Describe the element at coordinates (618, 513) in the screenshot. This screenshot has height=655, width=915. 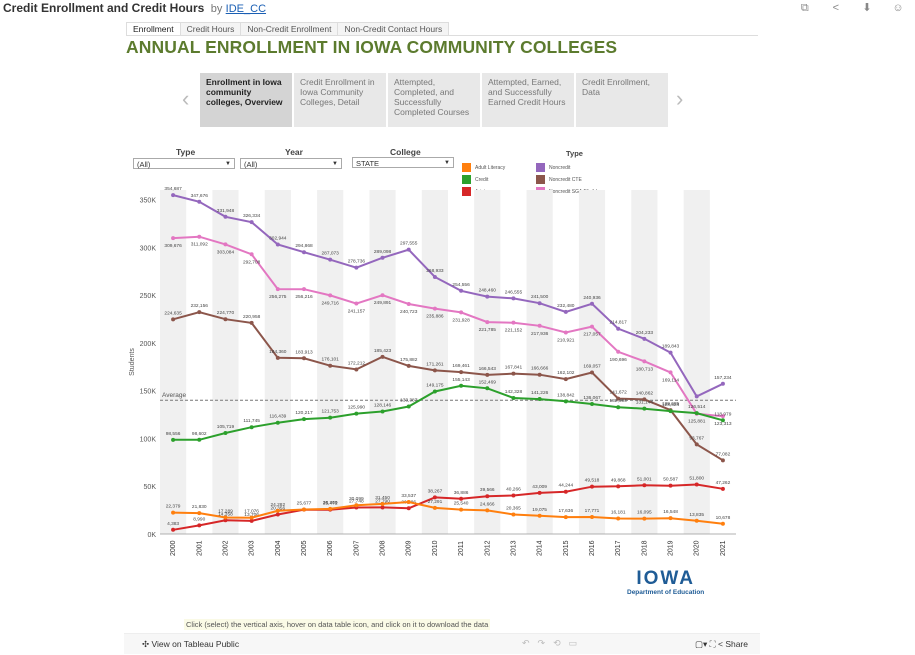
I see `data-label: 16,181` at that location.